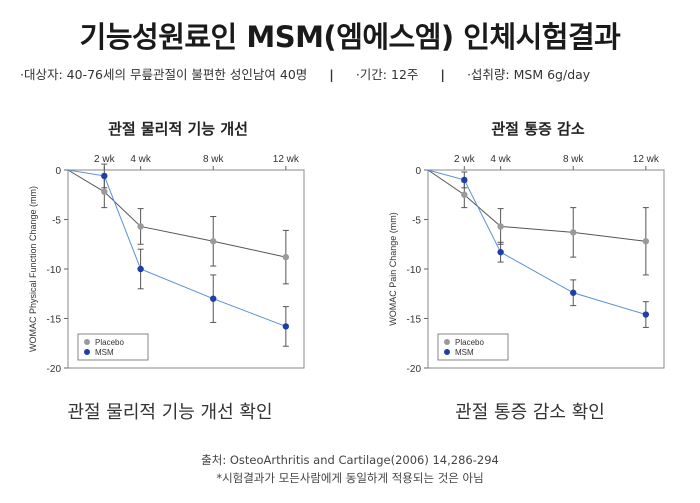 This screenshot has width=700, height=503. What do you see at coordinates (530, 412) in the screenshot?
I see `caption-pain: 관절 통증 감소 확인` at bounding box center [530, 412].